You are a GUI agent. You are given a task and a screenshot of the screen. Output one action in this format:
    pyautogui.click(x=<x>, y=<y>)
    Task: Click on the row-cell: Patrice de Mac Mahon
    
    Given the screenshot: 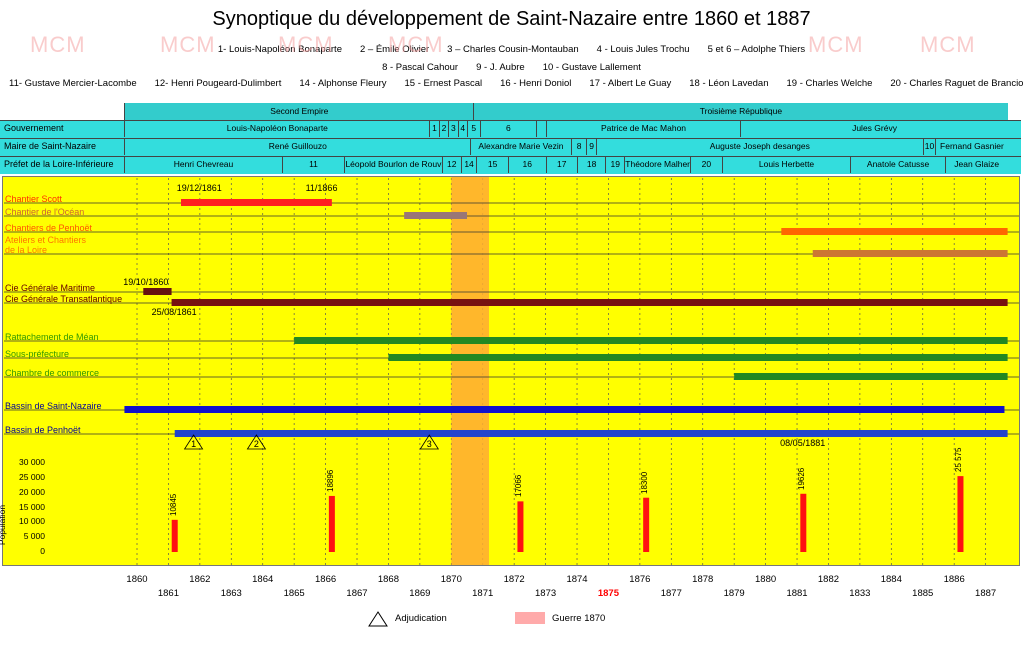 What is the action you would take?
    pyautogui.click(x=643, y=128)
    